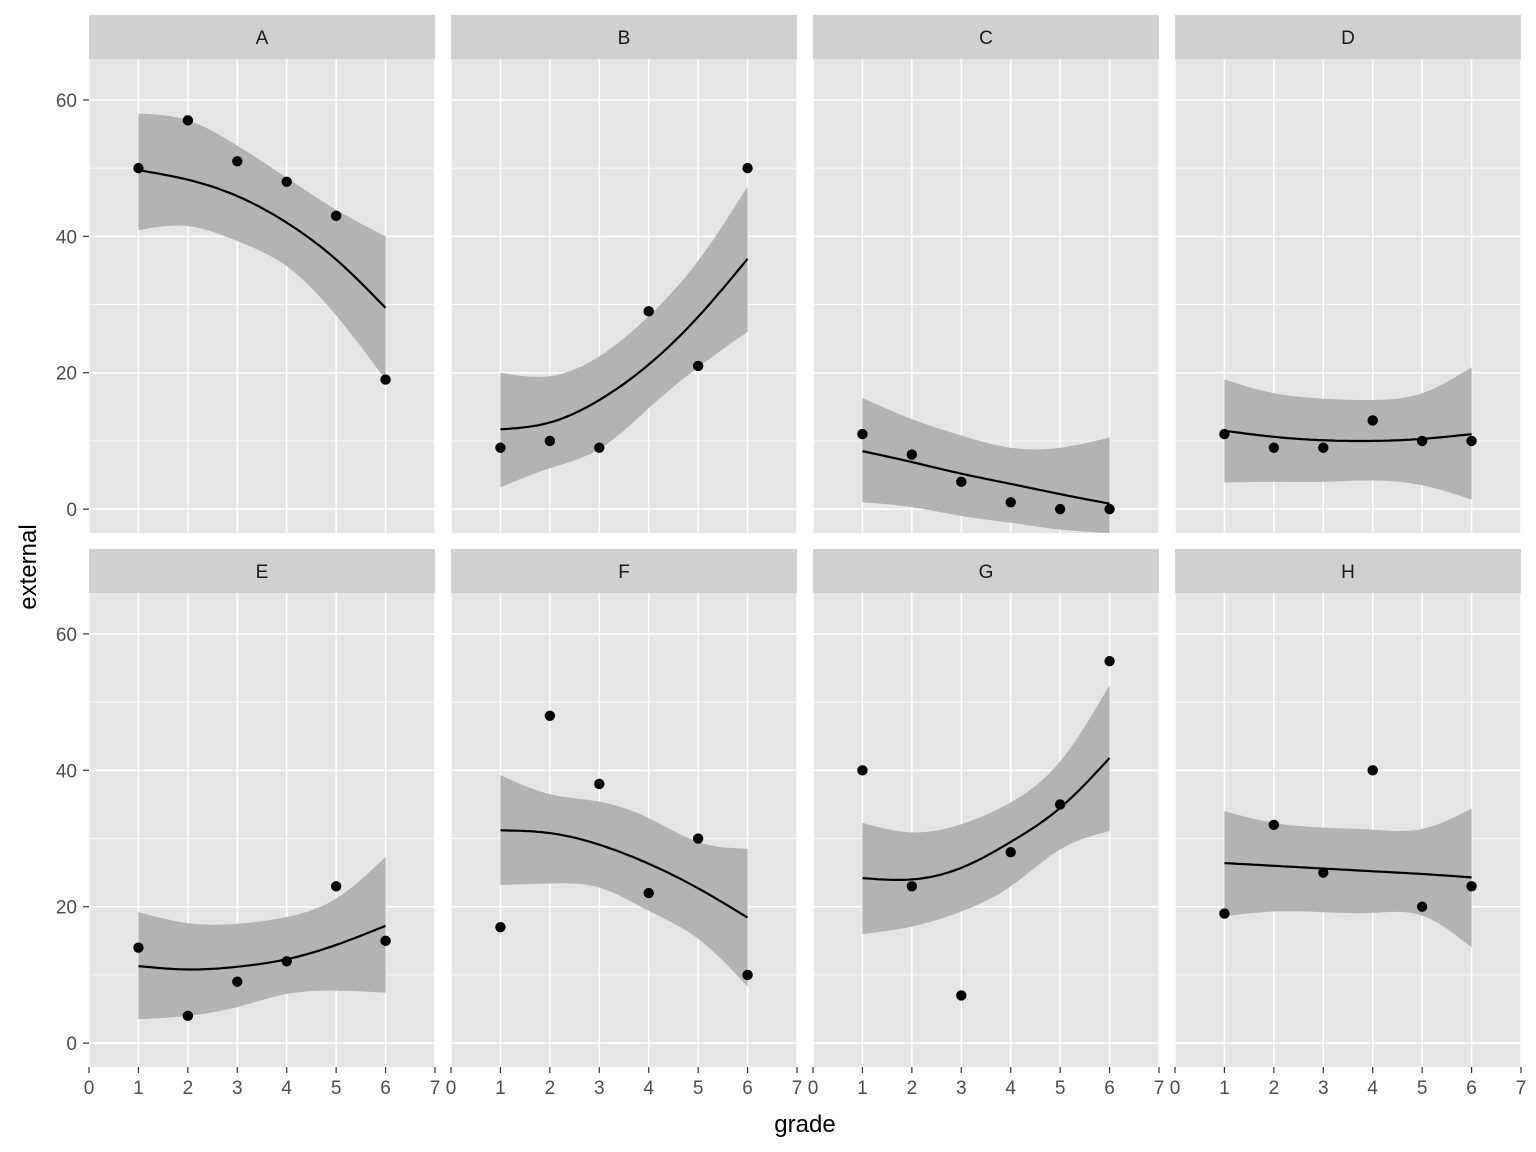 The width and height of the screenshot is (1536, 1152). I want to click on facet-strip-label: F, so click(624, 572).